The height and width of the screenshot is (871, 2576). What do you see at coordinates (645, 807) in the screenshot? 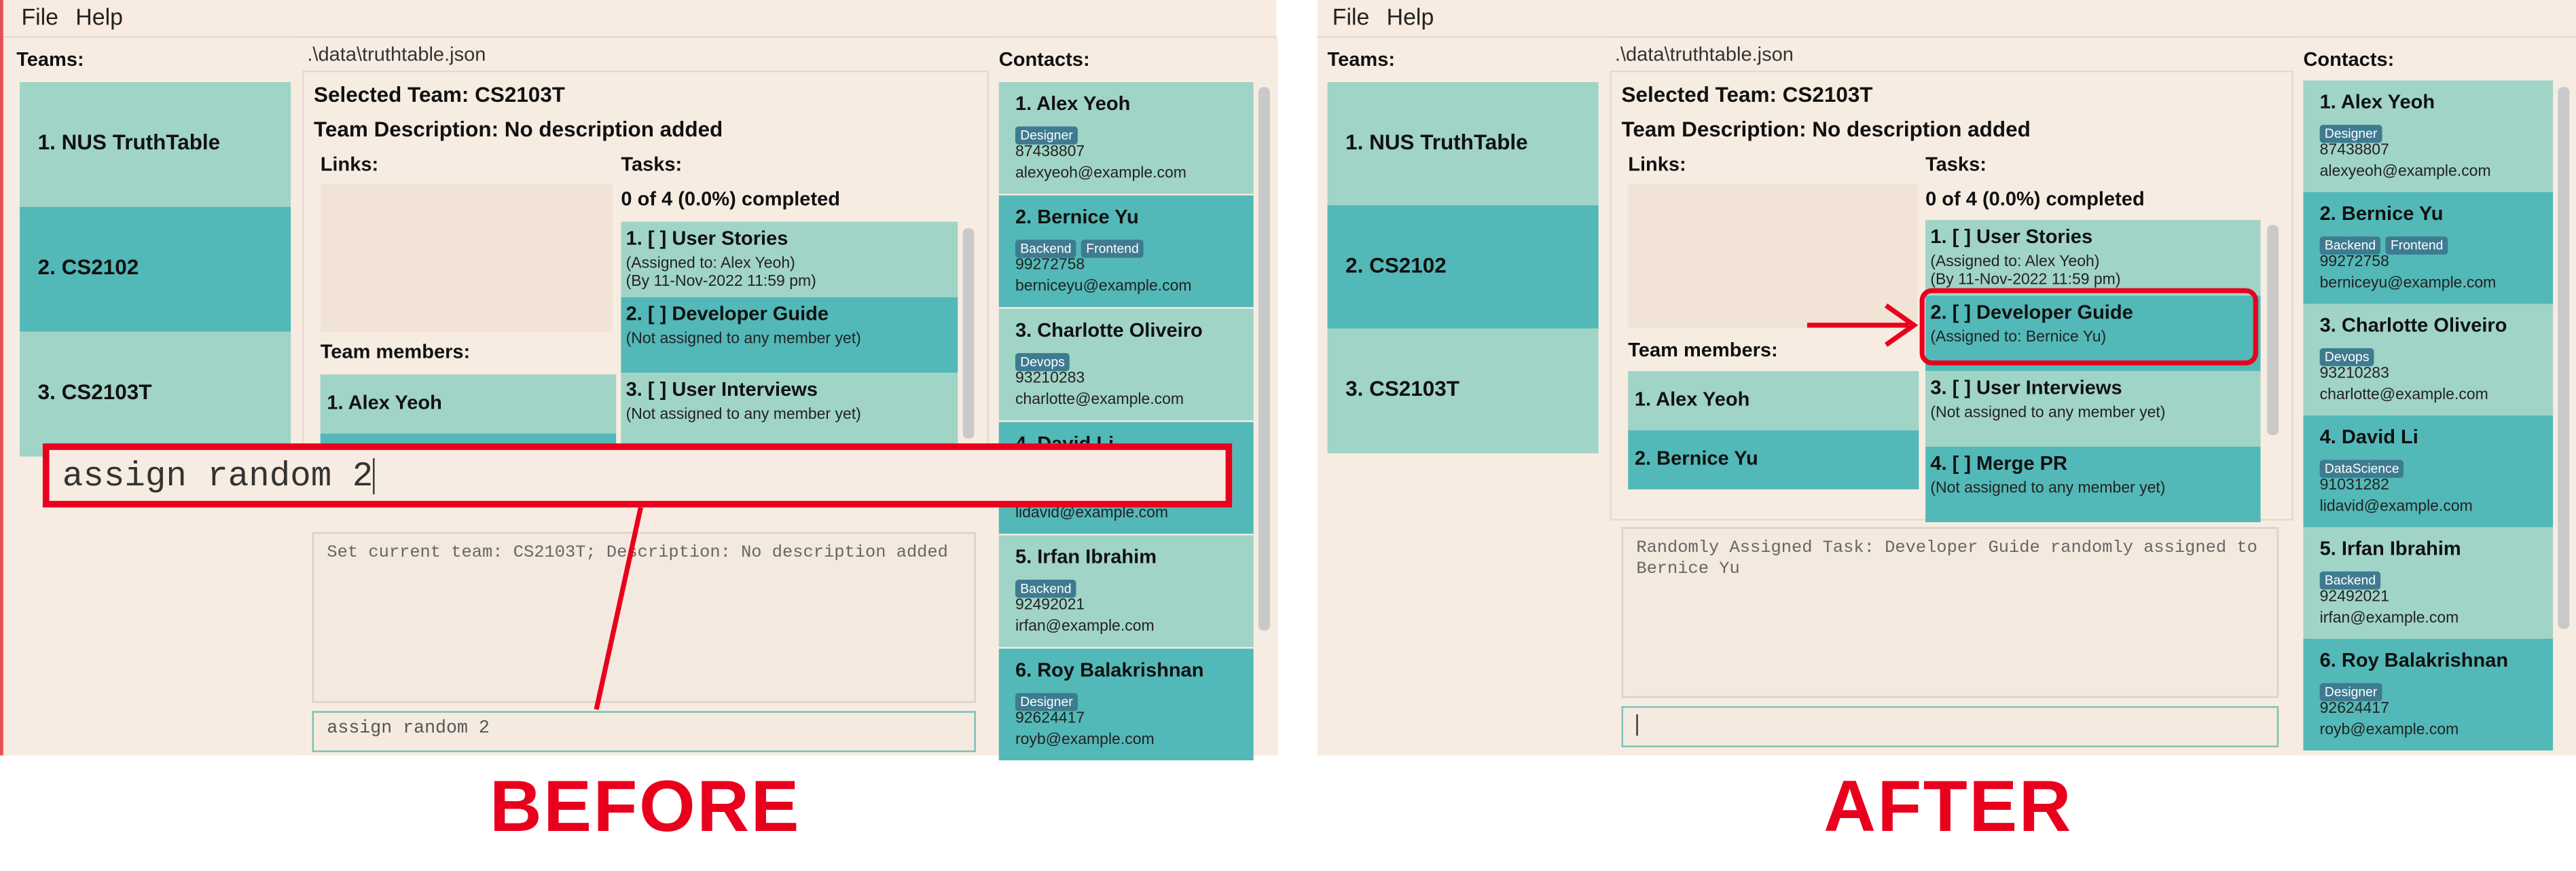
I see `before-caption: BEFORE` at bounding box center [645, 807].